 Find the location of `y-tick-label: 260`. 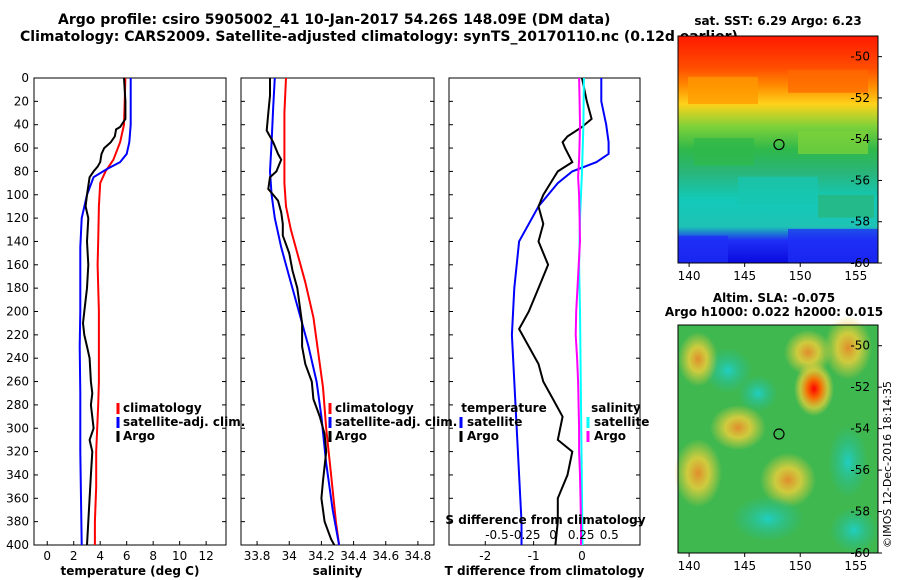

y-tick-label: 260 is located at coordinates (17, 382).